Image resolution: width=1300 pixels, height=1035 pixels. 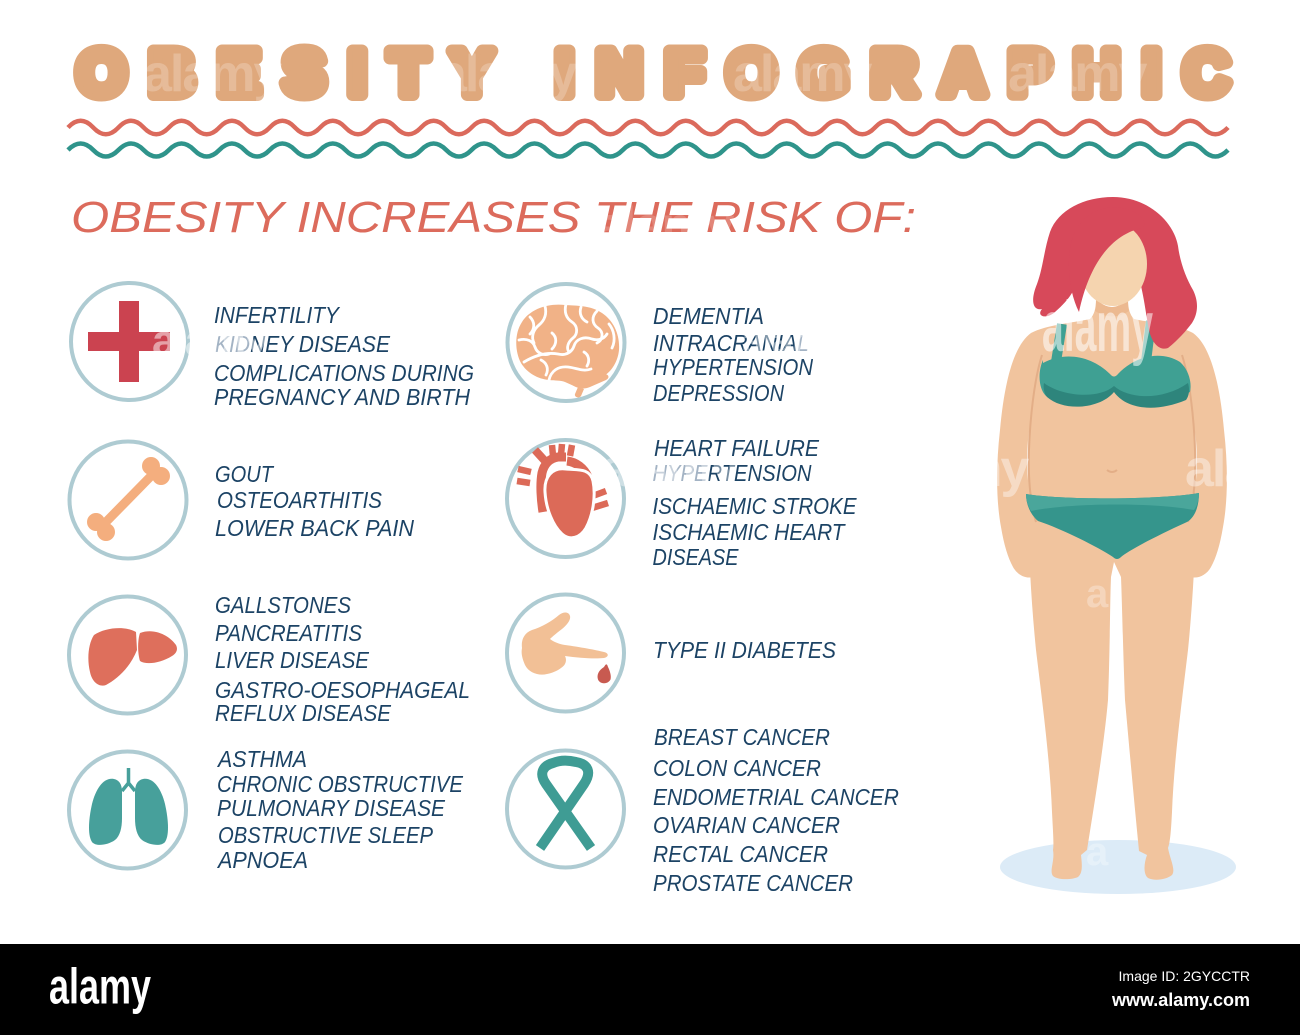 I want to click on svg-text: DEMENTIA, so click(x=708, y=316).